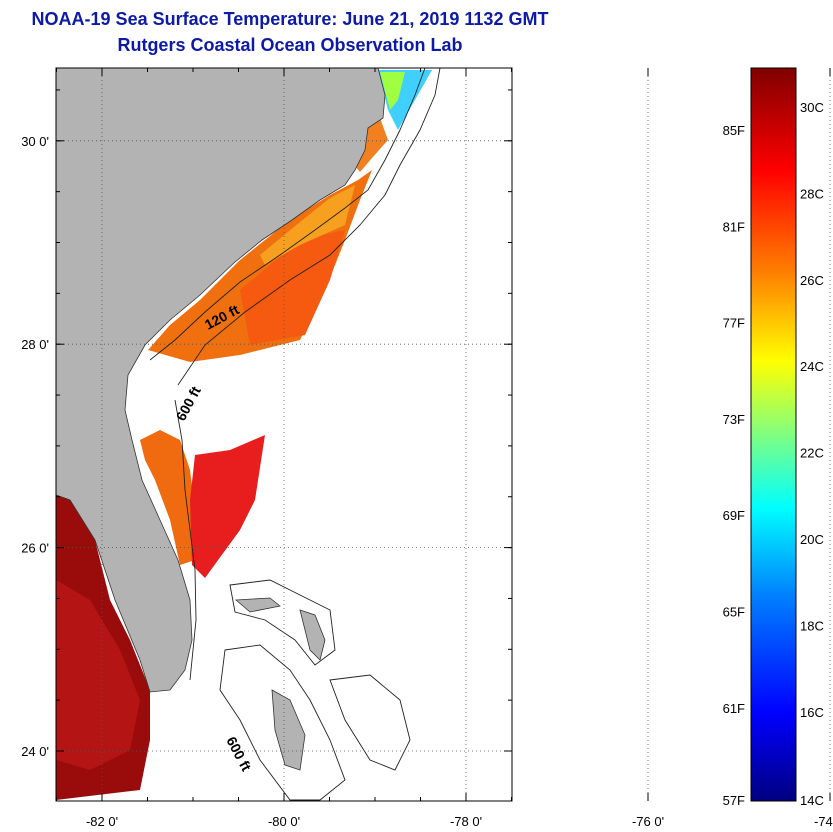 This screenshot has height=832, width=833. What do you see at coordinates (812, 453) in the screenshot?
I see `colorbar-celsius-label: 22C` at bounding box center [812, 453].